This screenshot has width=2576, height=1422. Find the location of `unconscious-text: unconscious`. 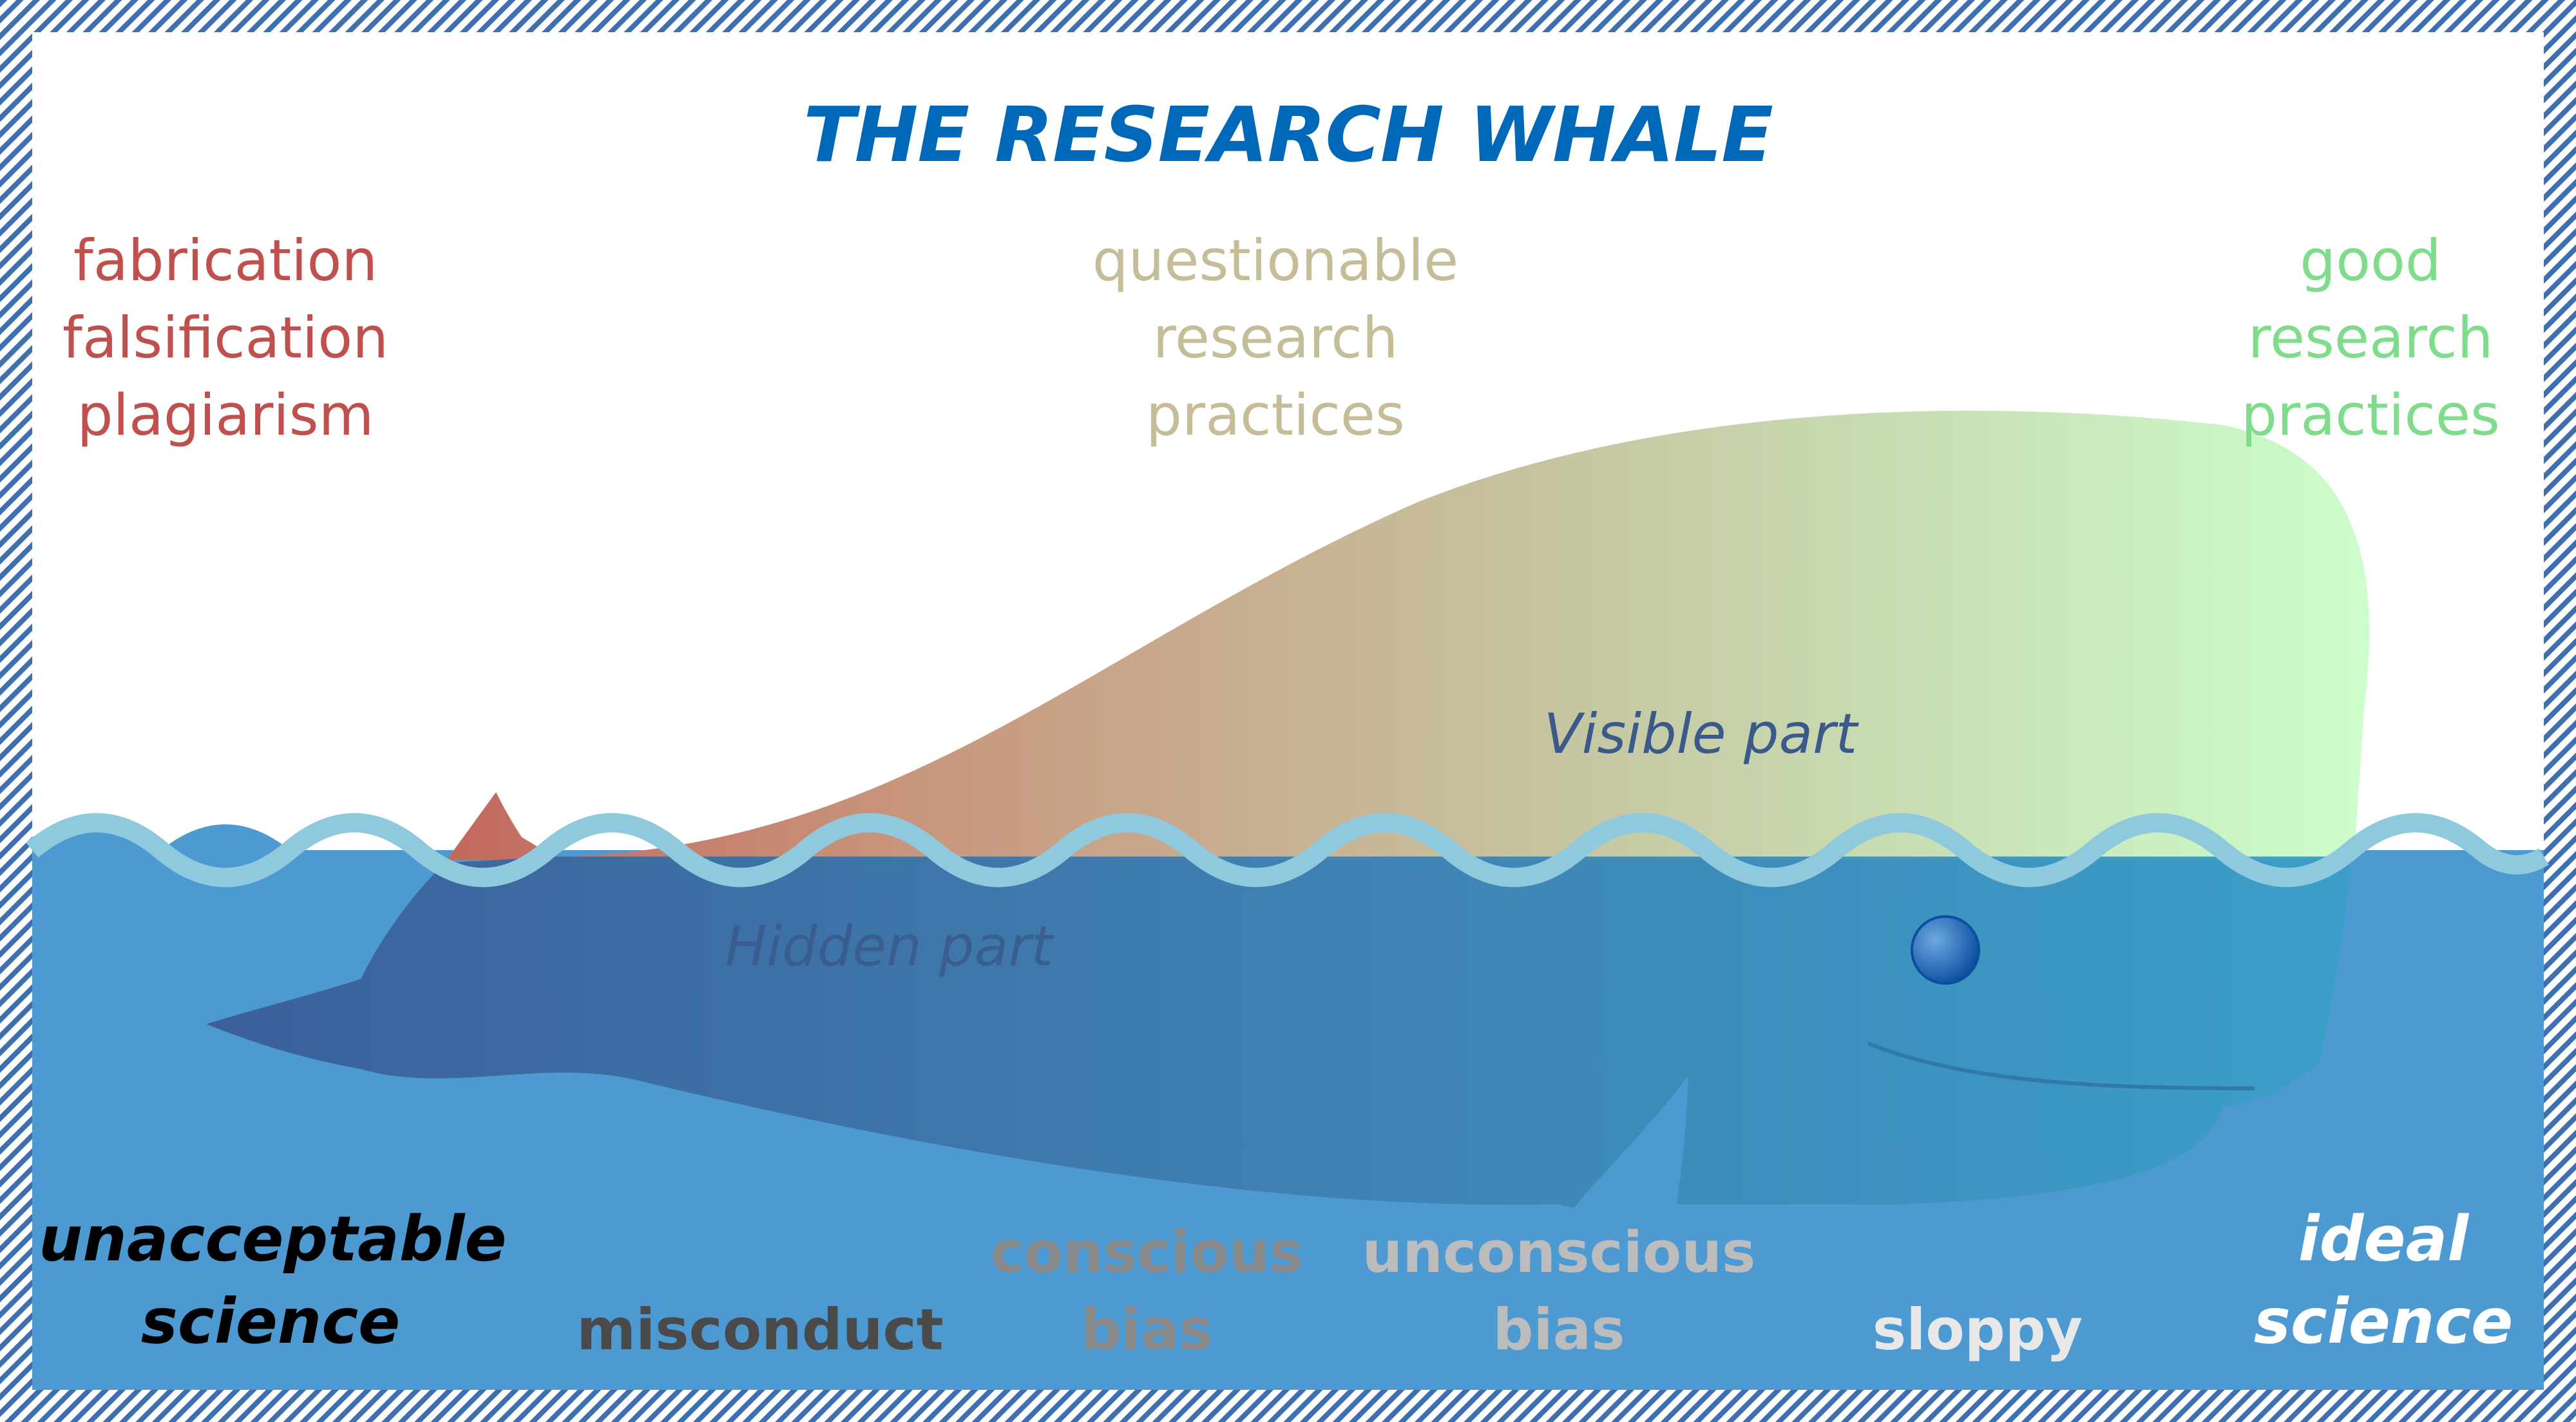

unconscious-text: unconscious is located at coordinates (1559, 1252).